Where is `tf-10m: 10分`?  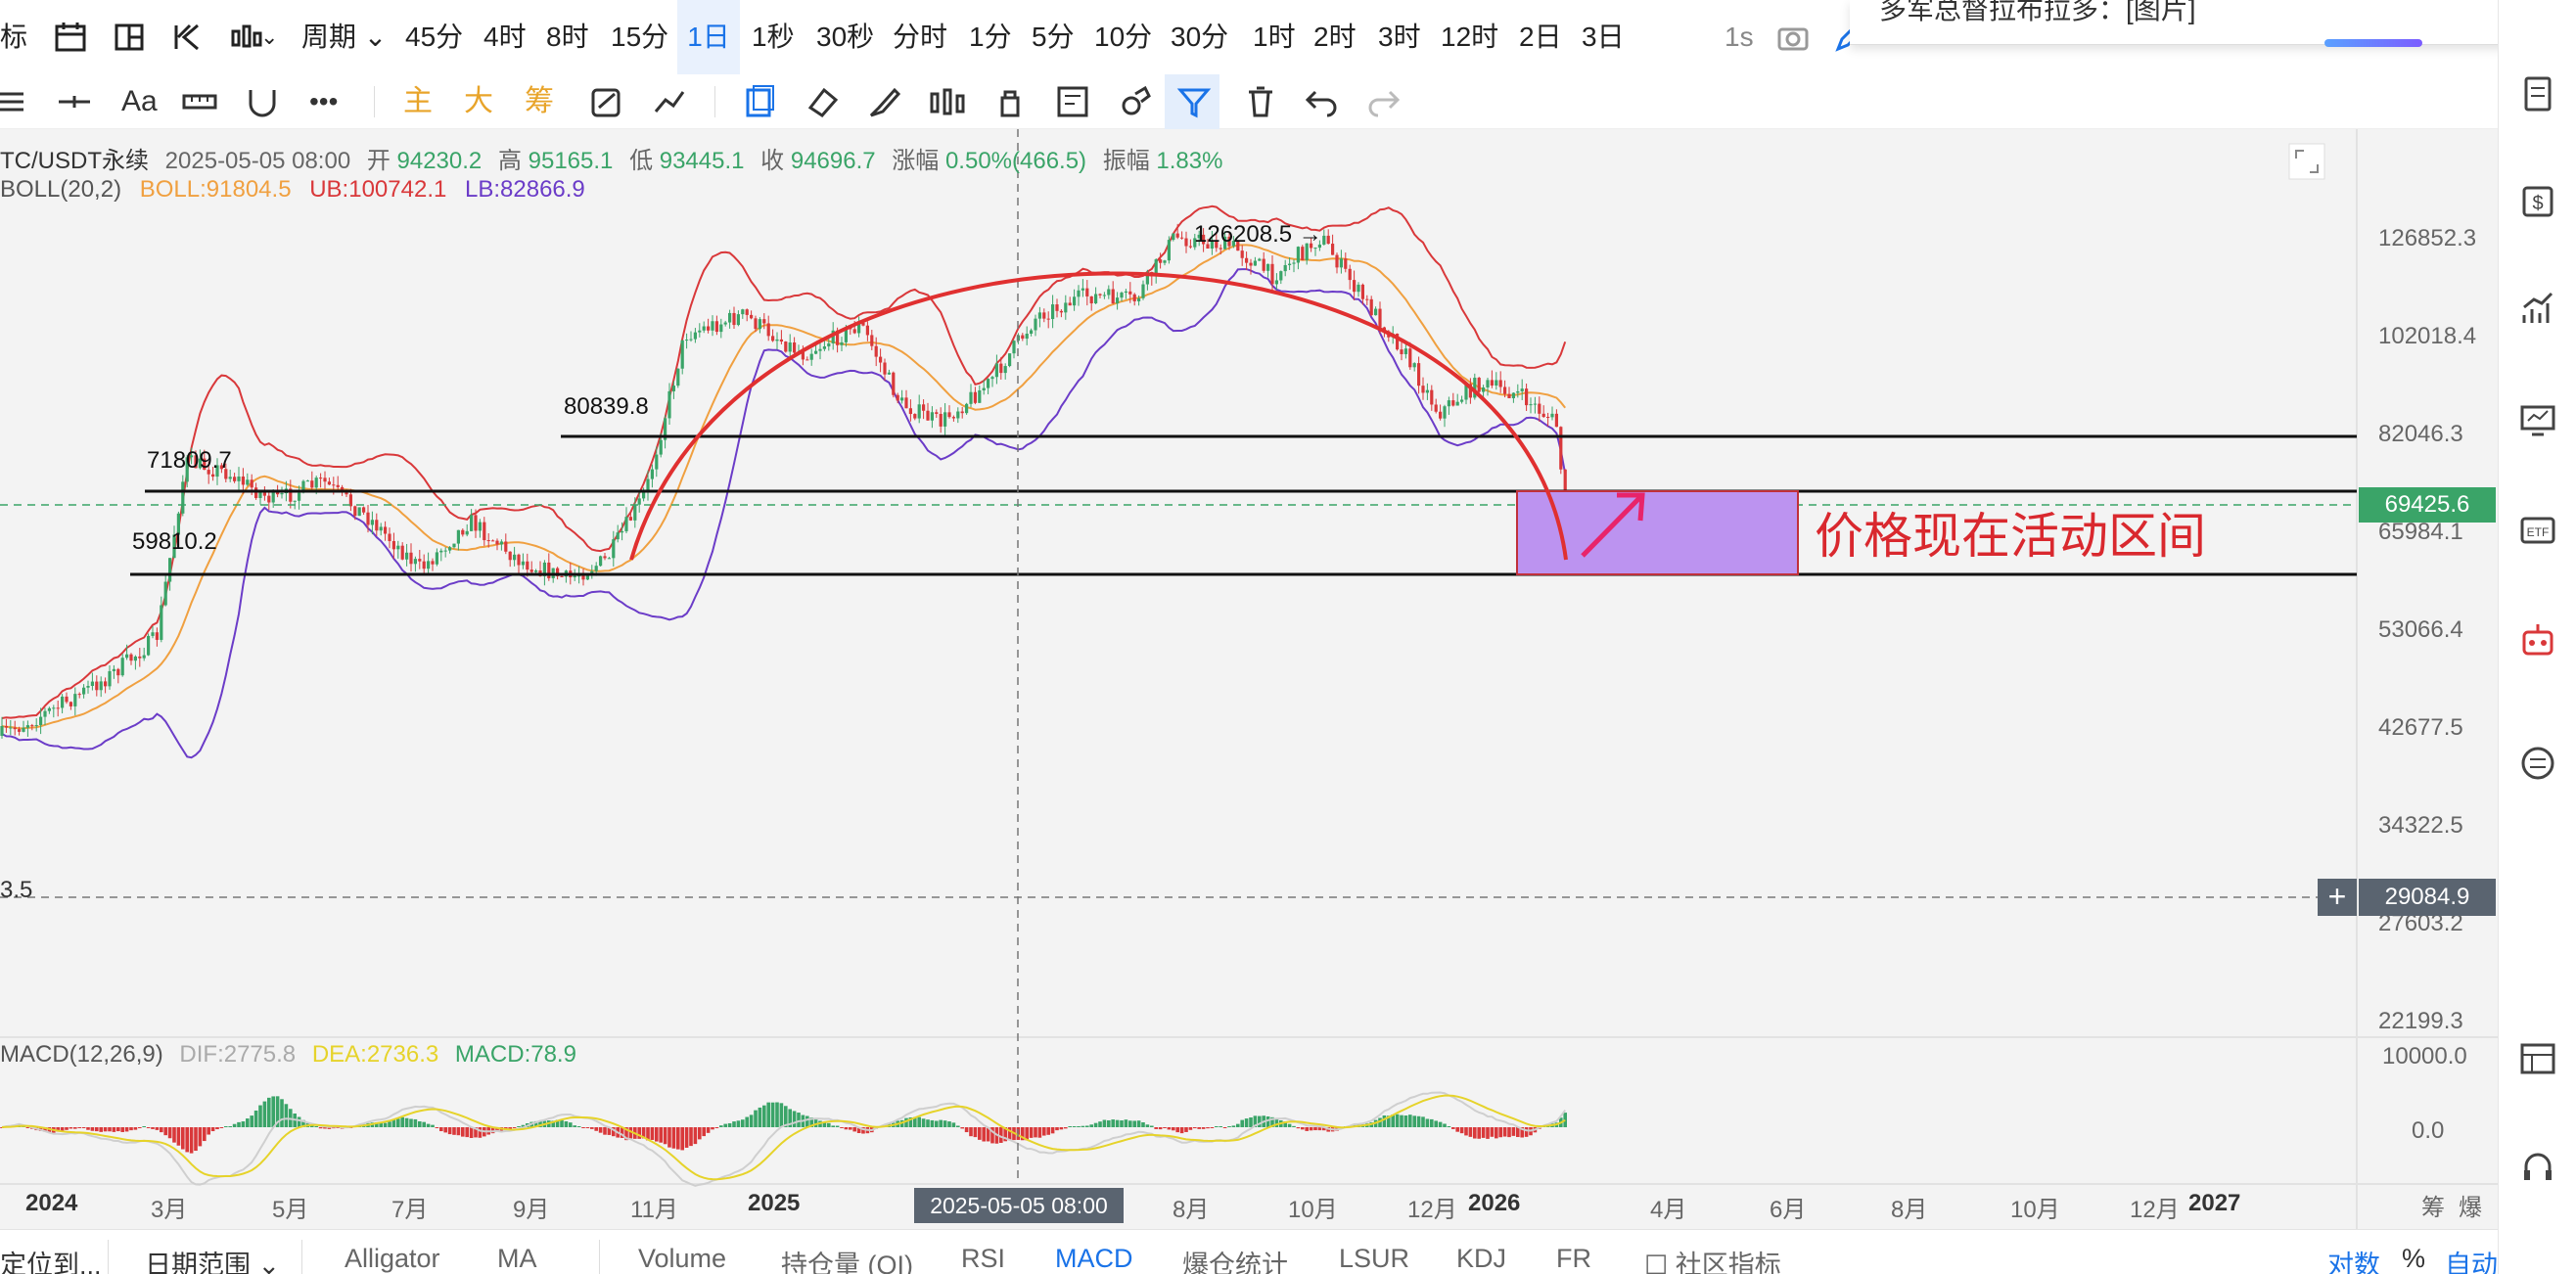 tf-10m: 10分 is located at coordinates (1124, 37).